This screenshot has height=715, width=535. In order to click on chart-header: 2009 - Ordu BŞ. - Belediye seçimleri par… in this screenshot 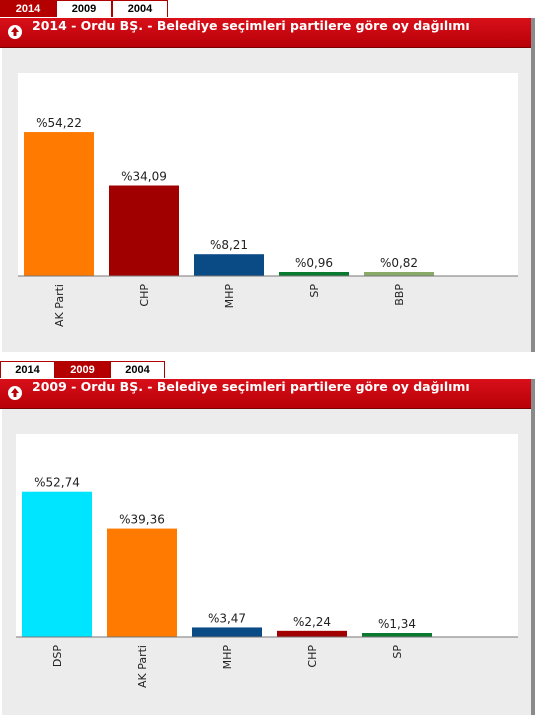, I will do `click(265, 394)`.